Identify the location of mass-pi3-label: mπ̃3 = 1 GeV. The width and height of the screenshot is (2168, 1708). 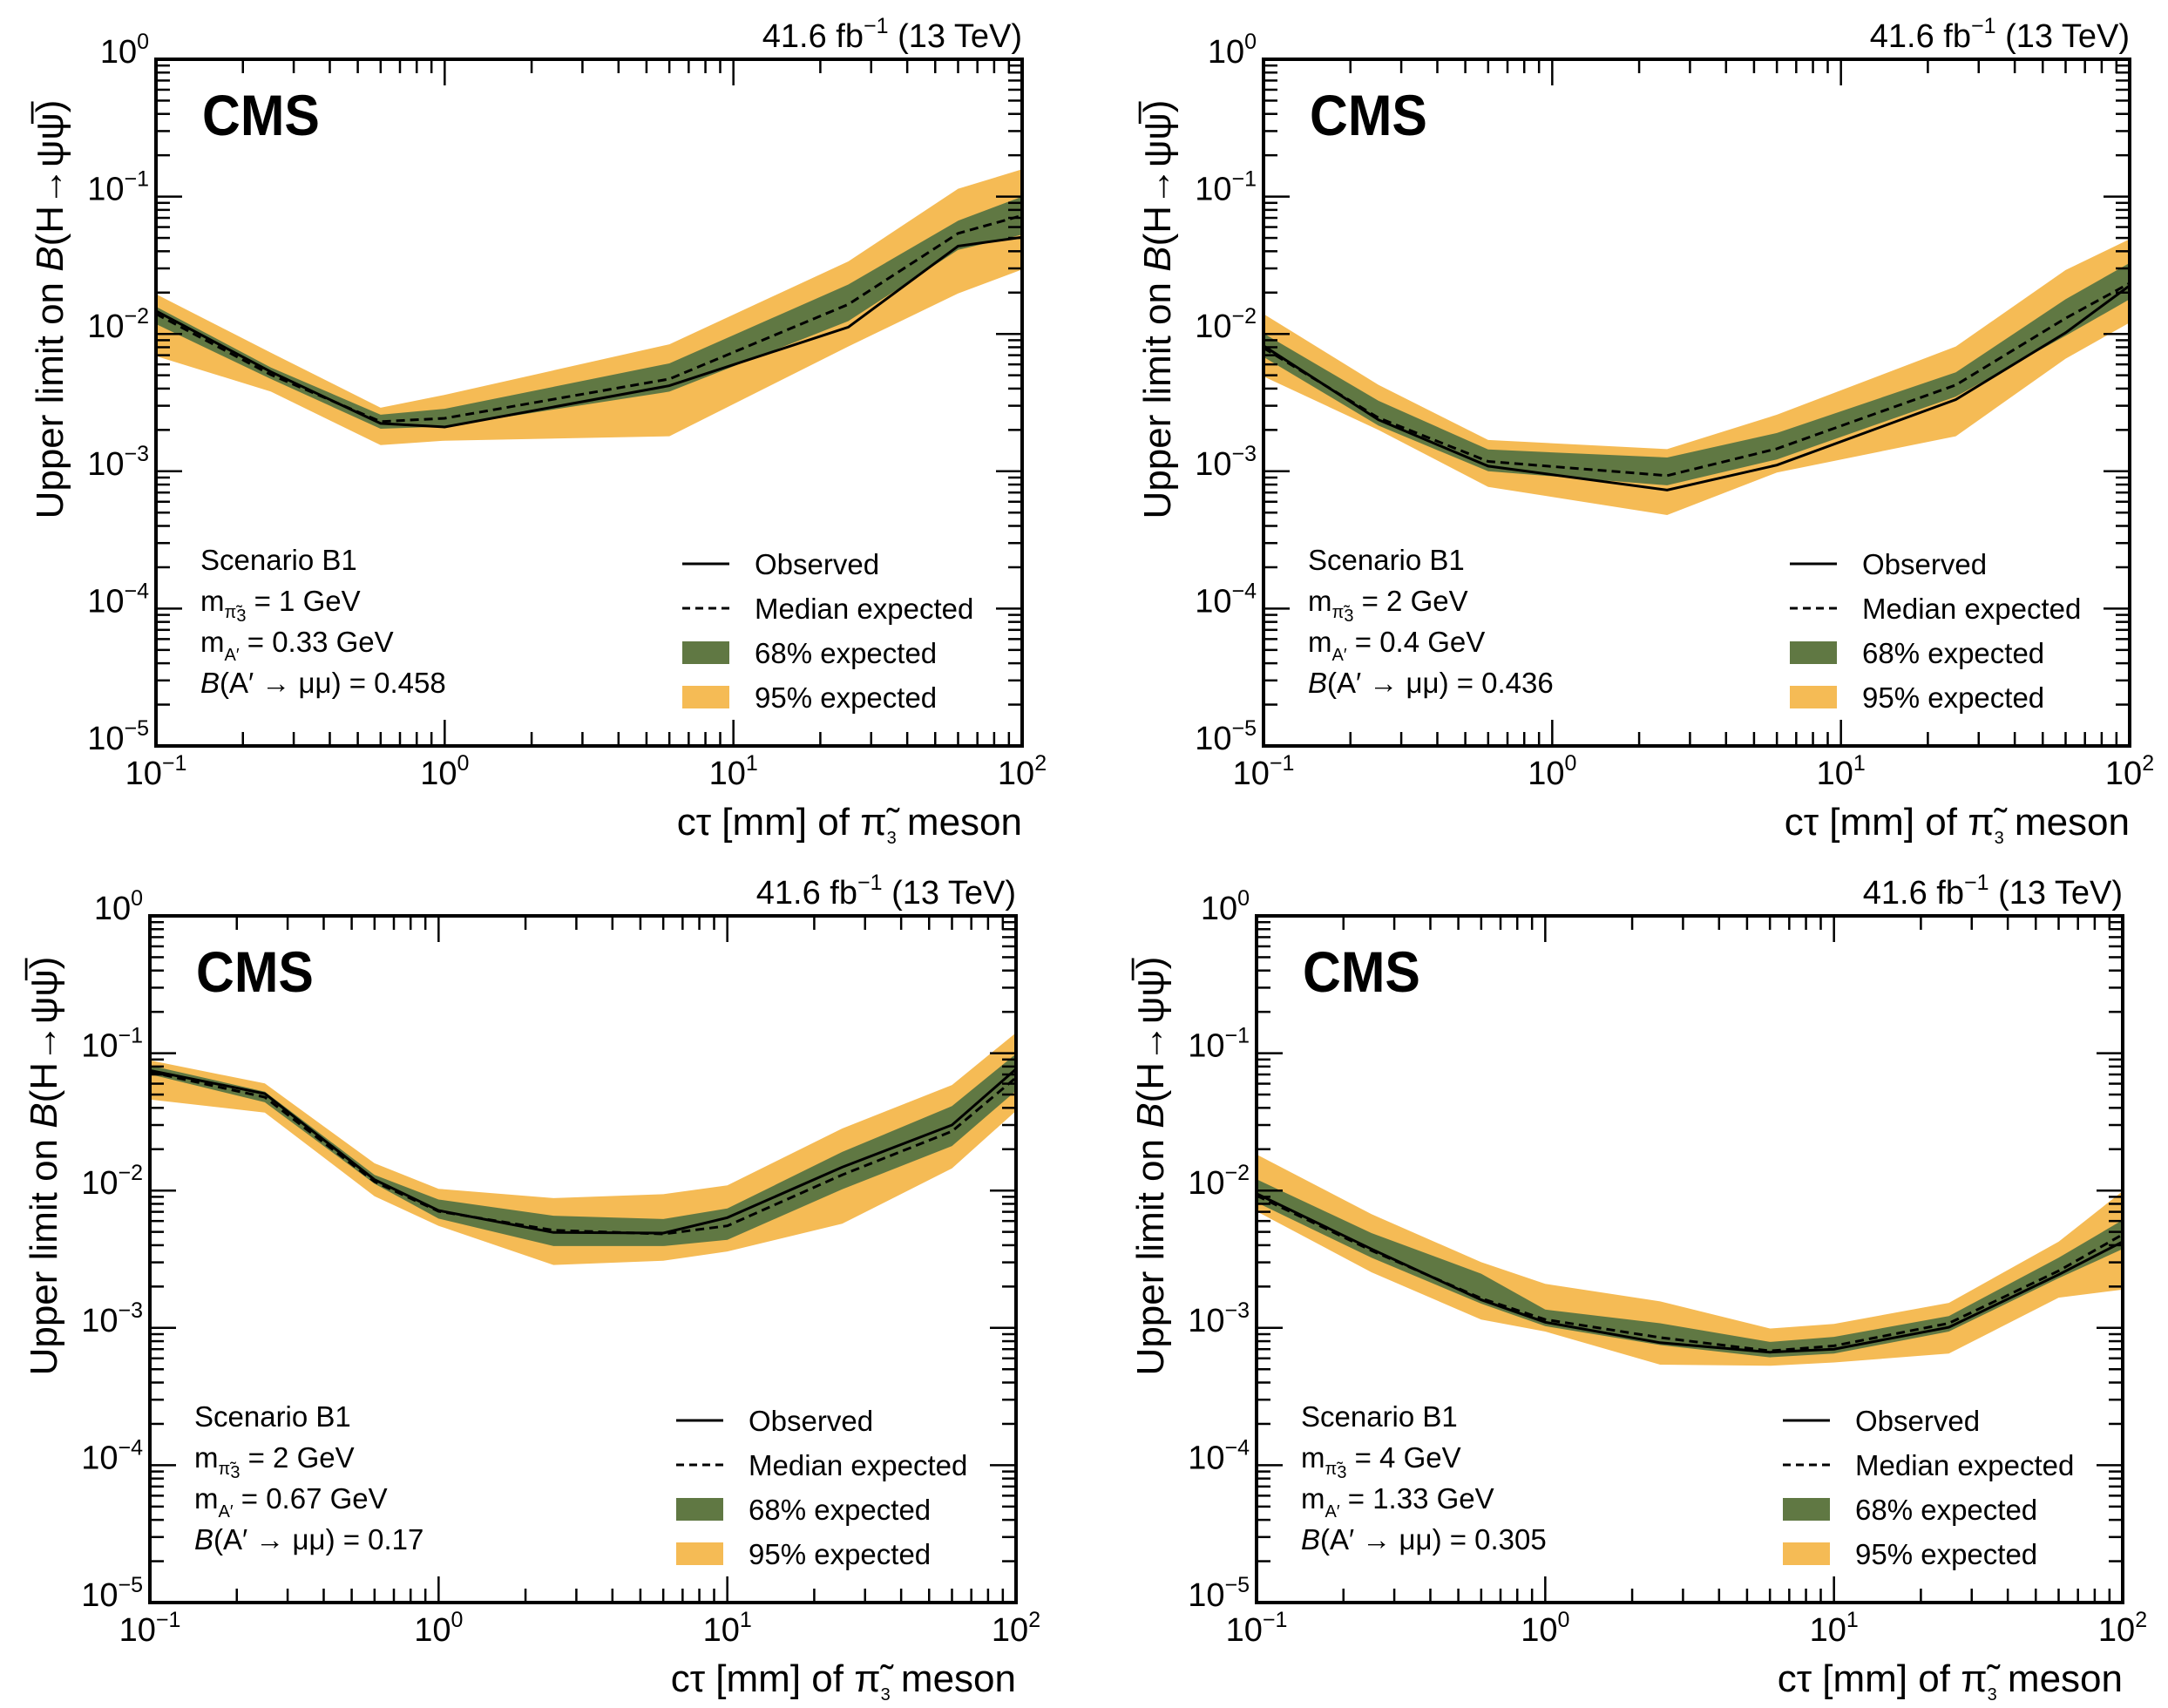
(280, 605).